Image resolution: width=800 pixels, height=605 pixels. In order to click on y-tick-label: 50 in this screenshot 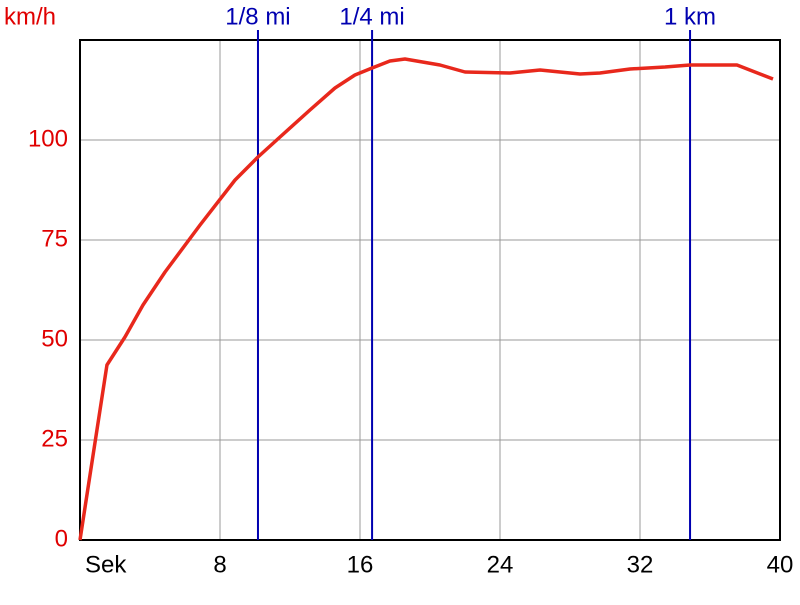, I will do `click(54, 338)`.